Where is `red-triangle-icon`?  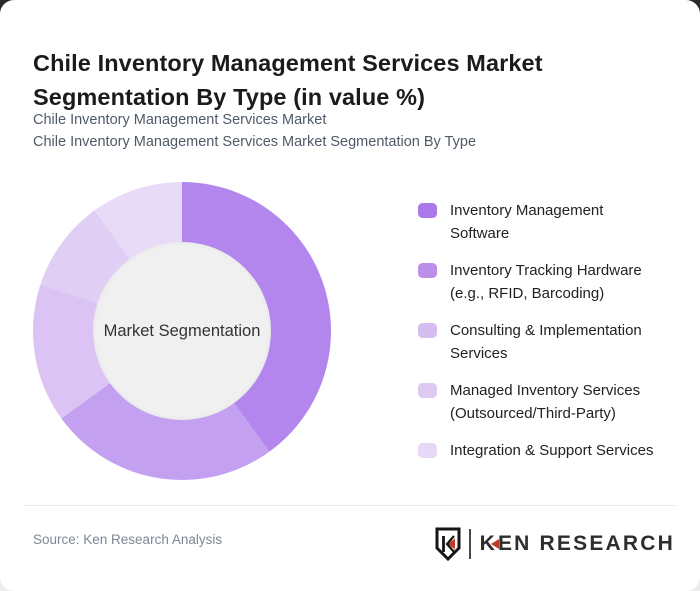 red-triangle-icon is located at coordinates (494, 544).